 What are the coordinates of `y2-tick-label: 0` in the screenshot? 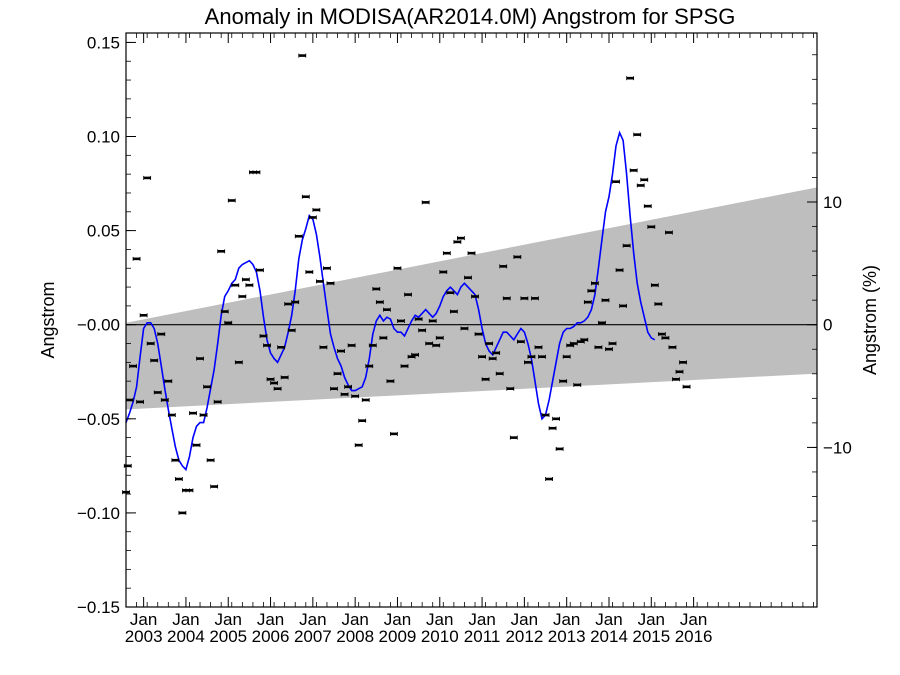 It's located at (827, 325).